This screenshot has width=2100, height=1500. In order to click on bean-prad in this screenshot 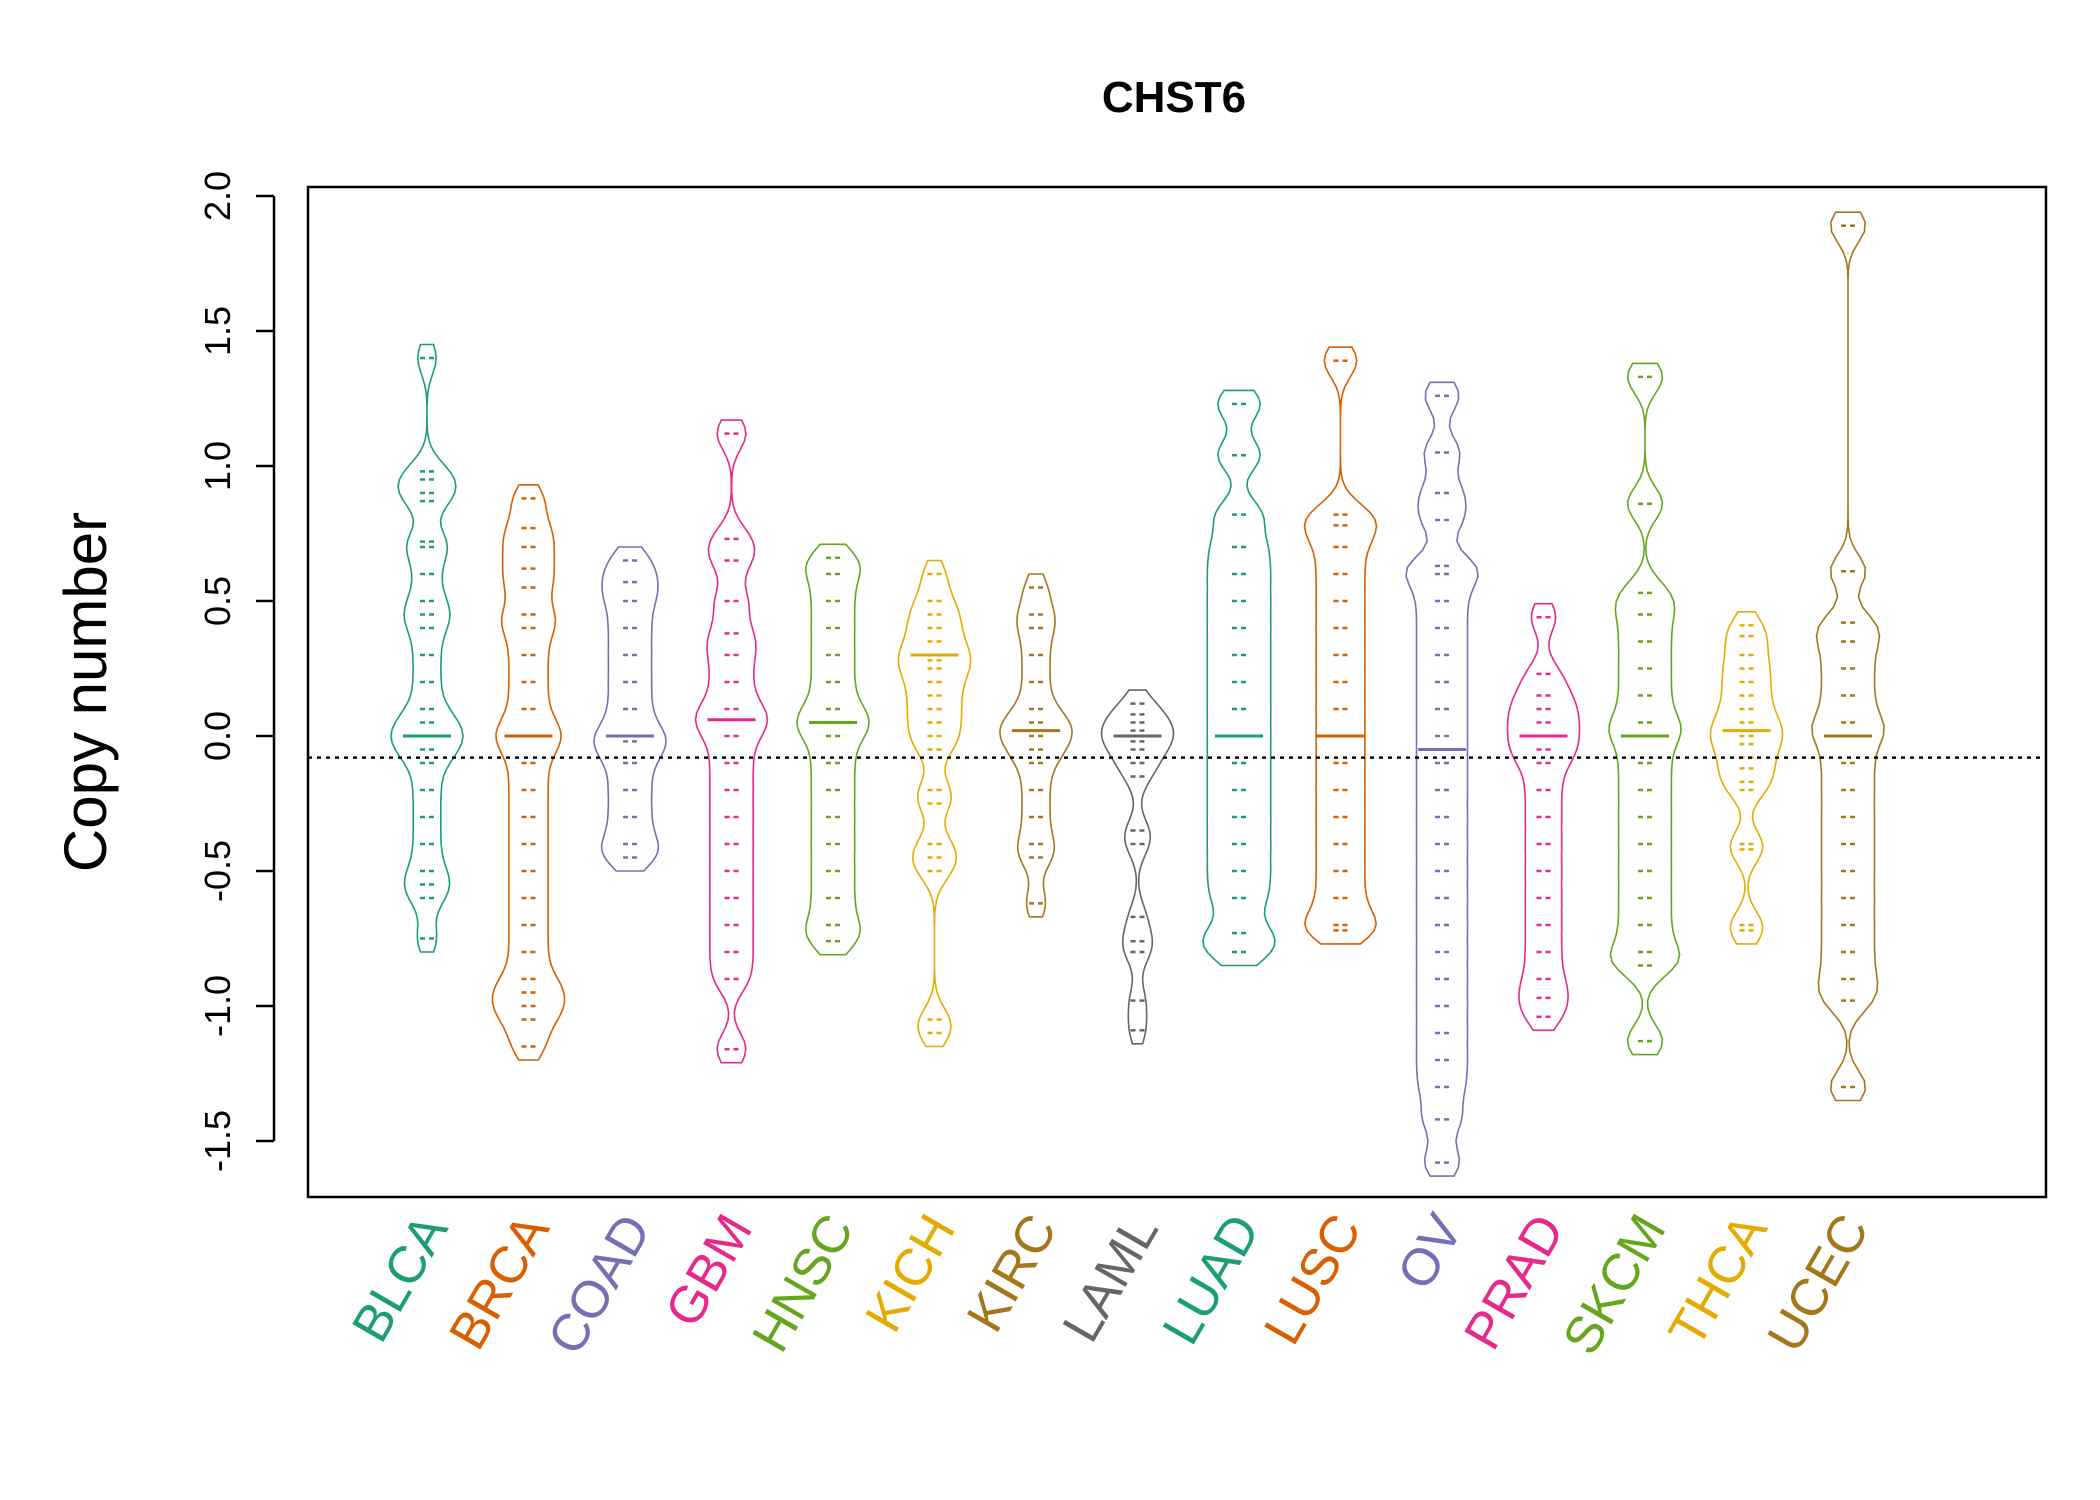, I will do `click(1543, 817)`.